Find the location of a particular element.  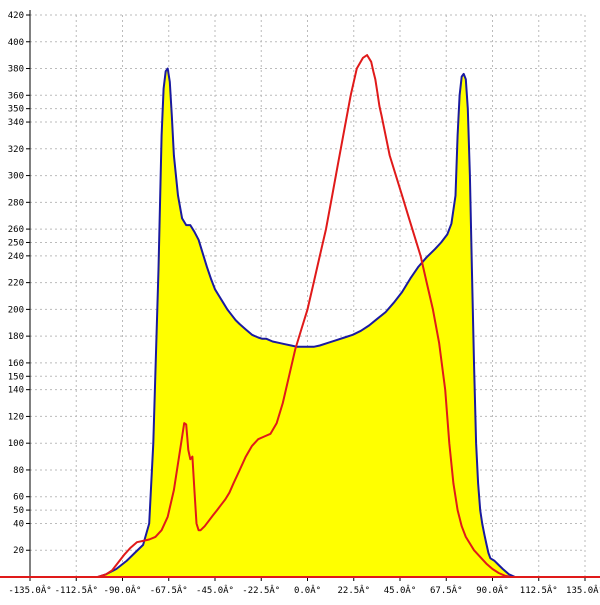

y-tick-label: 150 is located at coordinates (16, 377).